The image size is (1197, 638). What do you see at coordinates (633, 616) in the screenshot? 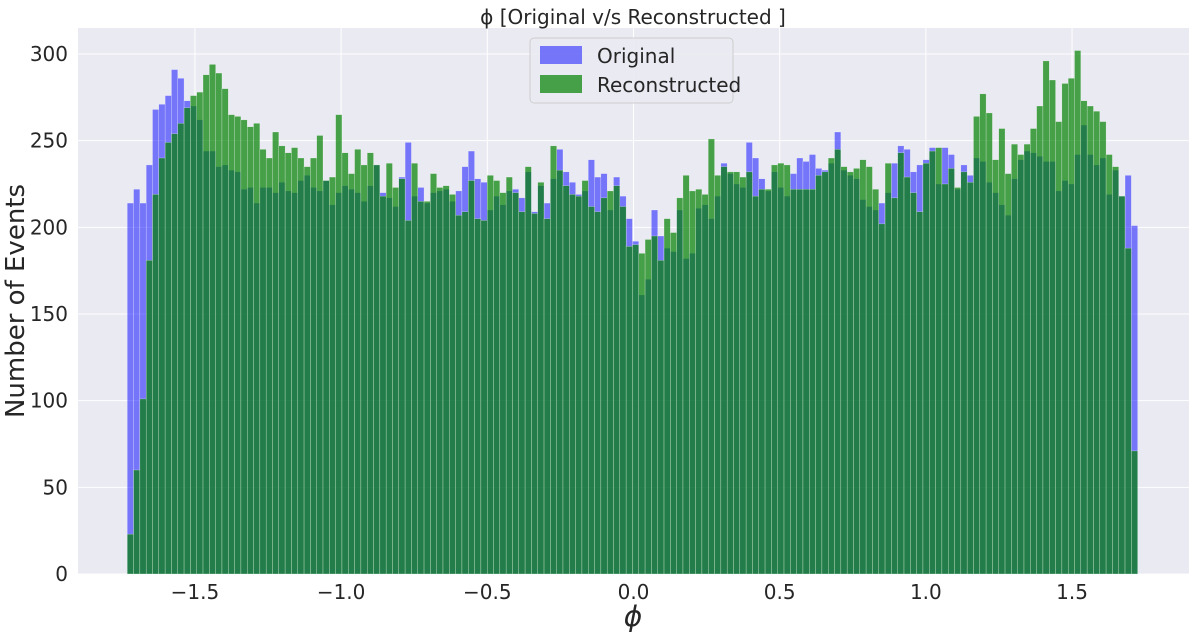
I see `x-axis-label: ϕ` at bounding box center [633, 616].